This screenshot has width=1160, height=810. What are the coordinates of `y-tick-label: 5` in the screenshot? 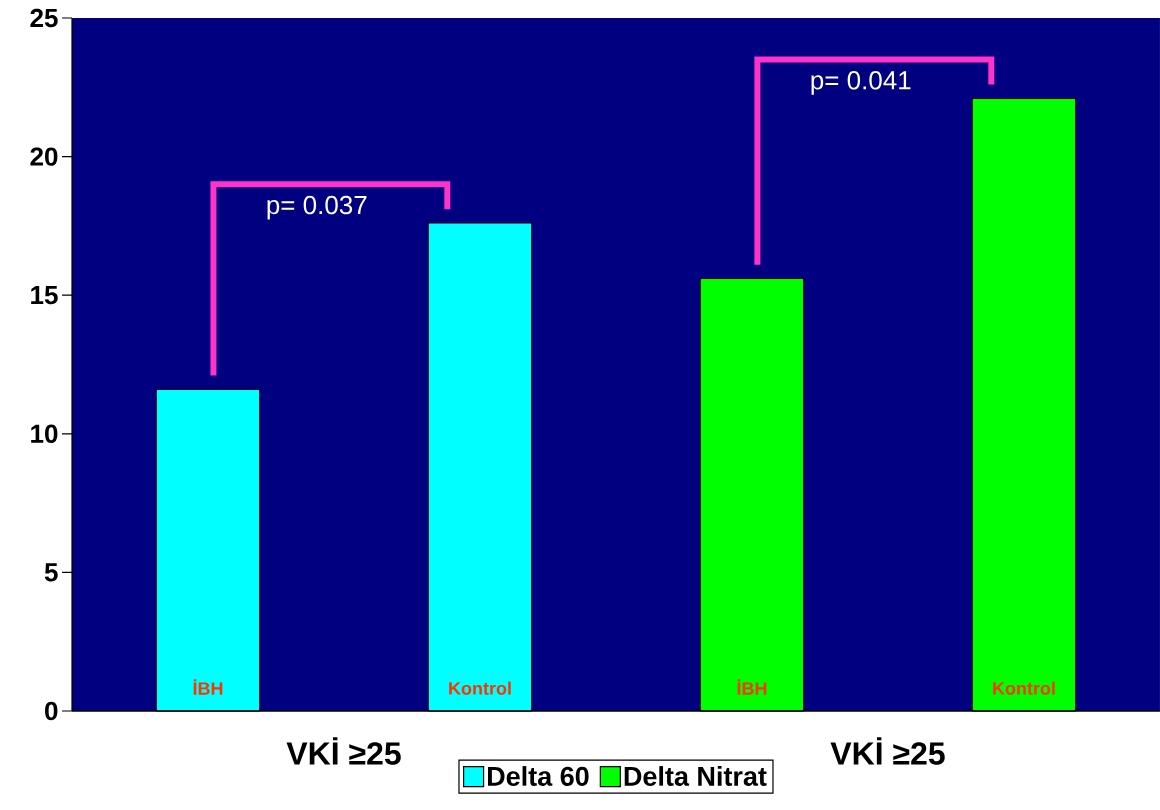 It's located at (51, 572).